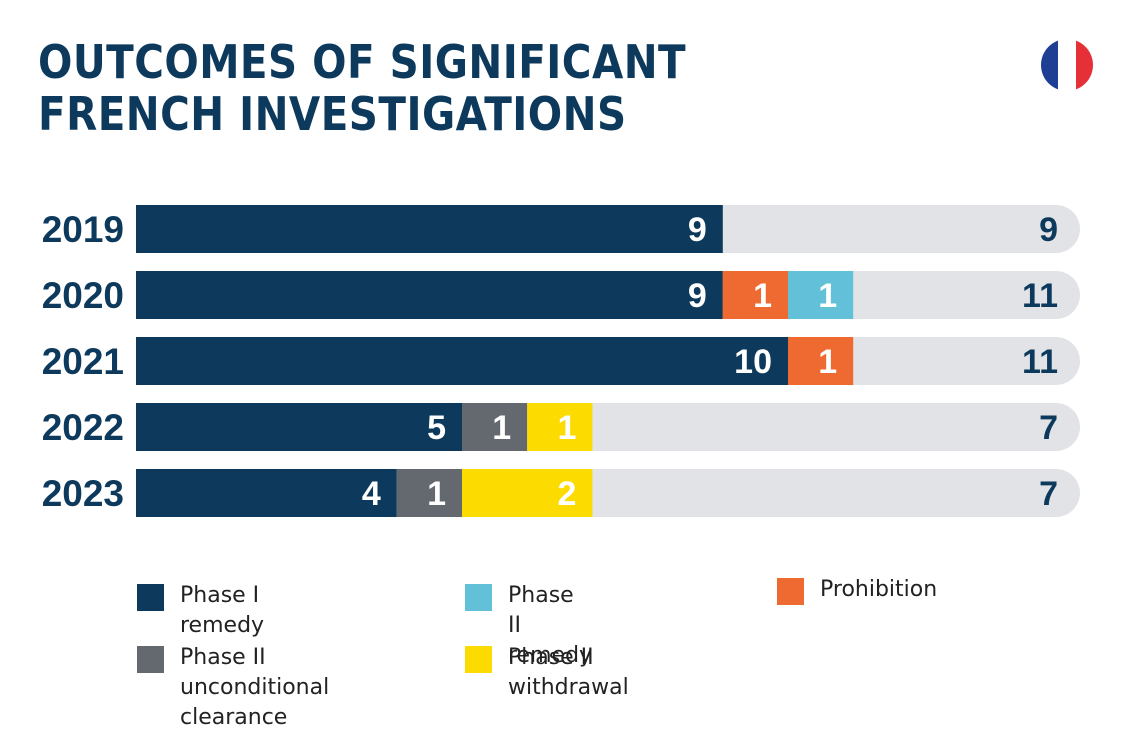 This screenshot has width=1132, height=740. I want to click on legend-item: Phase I remedy, so click(201, 612).